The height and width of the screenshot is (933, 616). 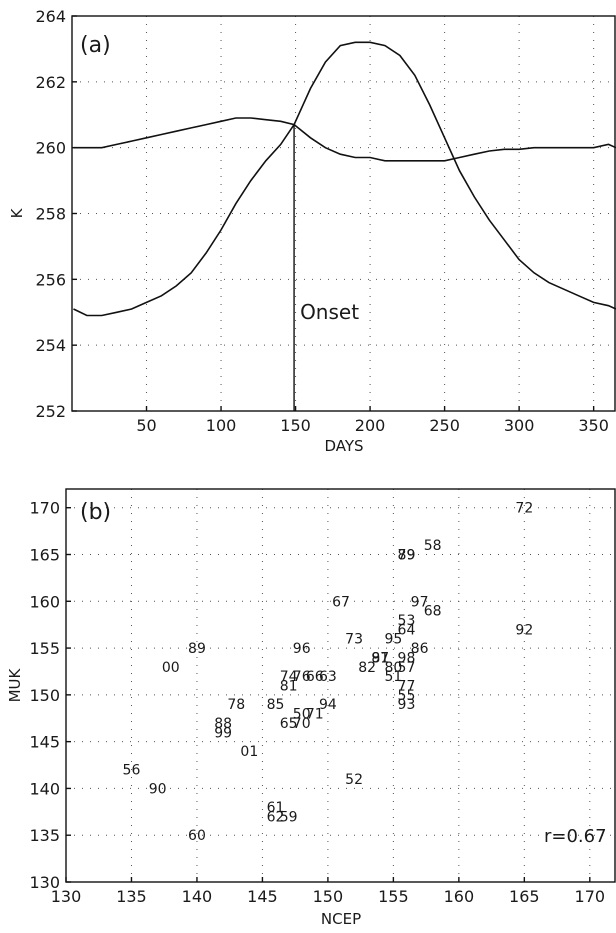 I want to click on y-tick-label: 256, so click(x=50, y=279).